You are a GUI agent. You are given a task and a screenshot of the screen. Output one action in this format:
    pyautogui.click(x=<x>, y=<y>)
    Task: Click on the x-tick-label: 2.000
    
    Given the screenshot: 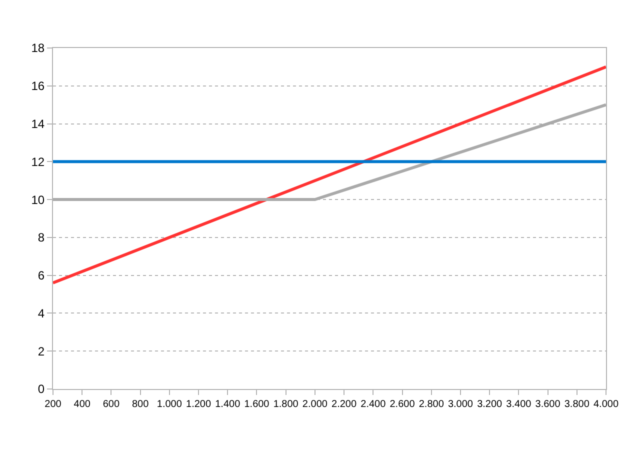 What is the action you would take?
    pyautogui.click(x=315, y=404)
    